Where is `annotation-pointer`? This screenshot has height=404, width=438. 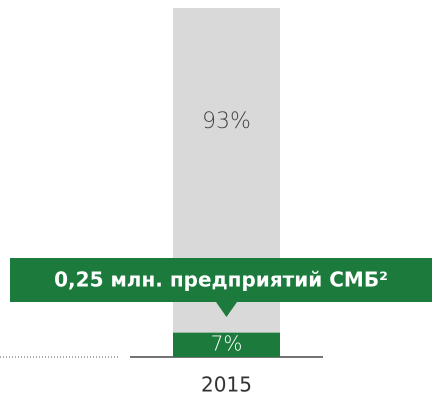 annotation-pointer is located at coordinates (226, 309).